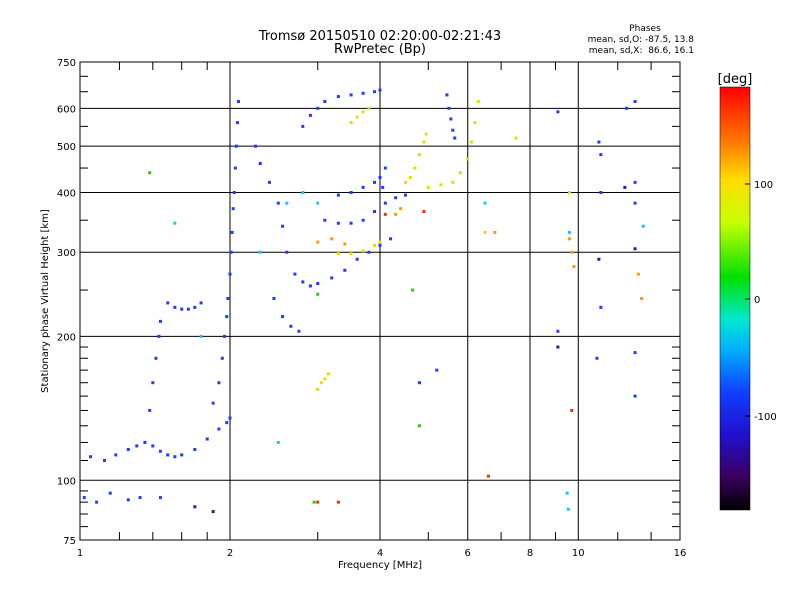 Image resolution: width=800 pixels, height=600 pixels. Describe the element at coordinates (66, 337) in the screenshot. I see `y-tick-label: 200` at that location.